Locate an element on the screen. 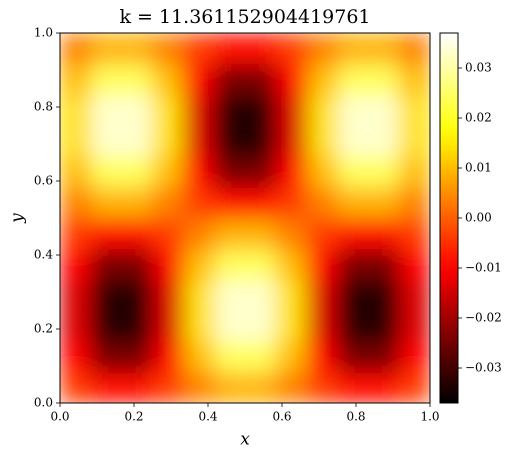 Image resolution: width=513 pixels, height=458 pixels. x-tick-label: 1.0 is located at coordinates (429, 417).